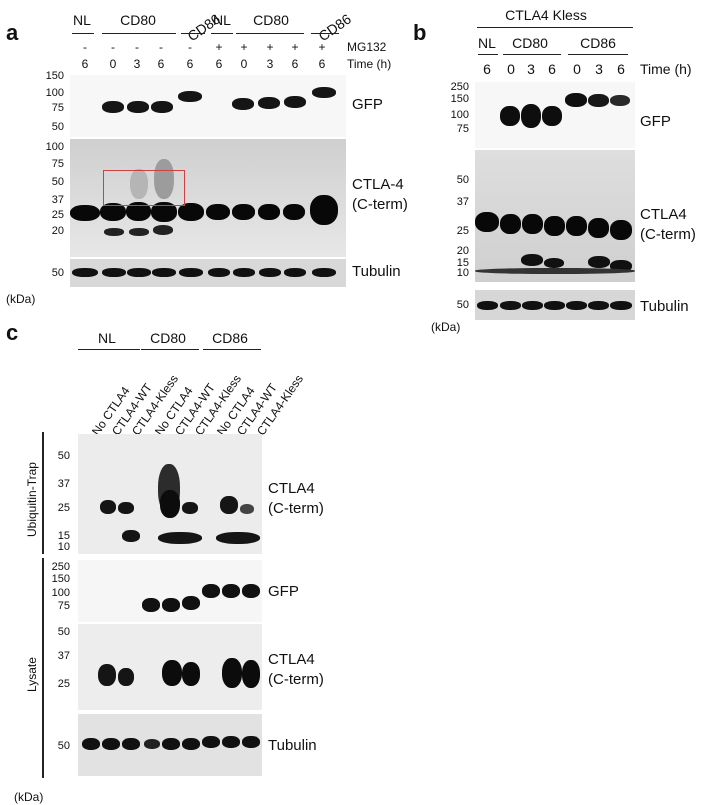  Describe the element at coordinates (462, 180) in the screenshot. I see `panel-b-ctla4-marker: 50` at that location.